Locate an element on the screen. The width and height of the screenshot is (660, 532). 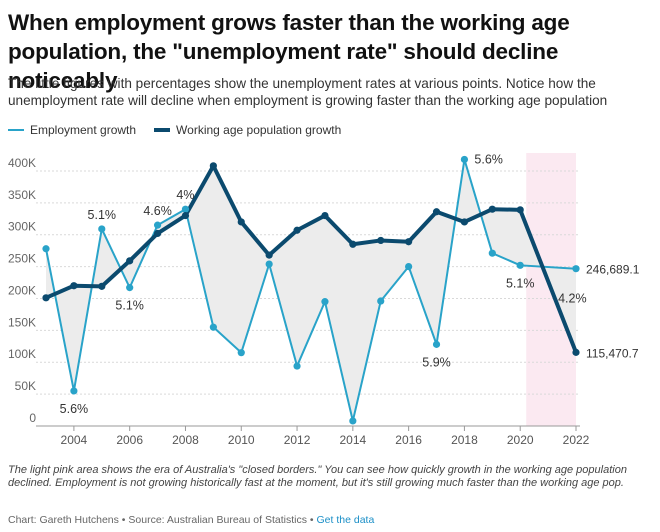
y-tick-label: 150K is located at coordinates (22, 322).